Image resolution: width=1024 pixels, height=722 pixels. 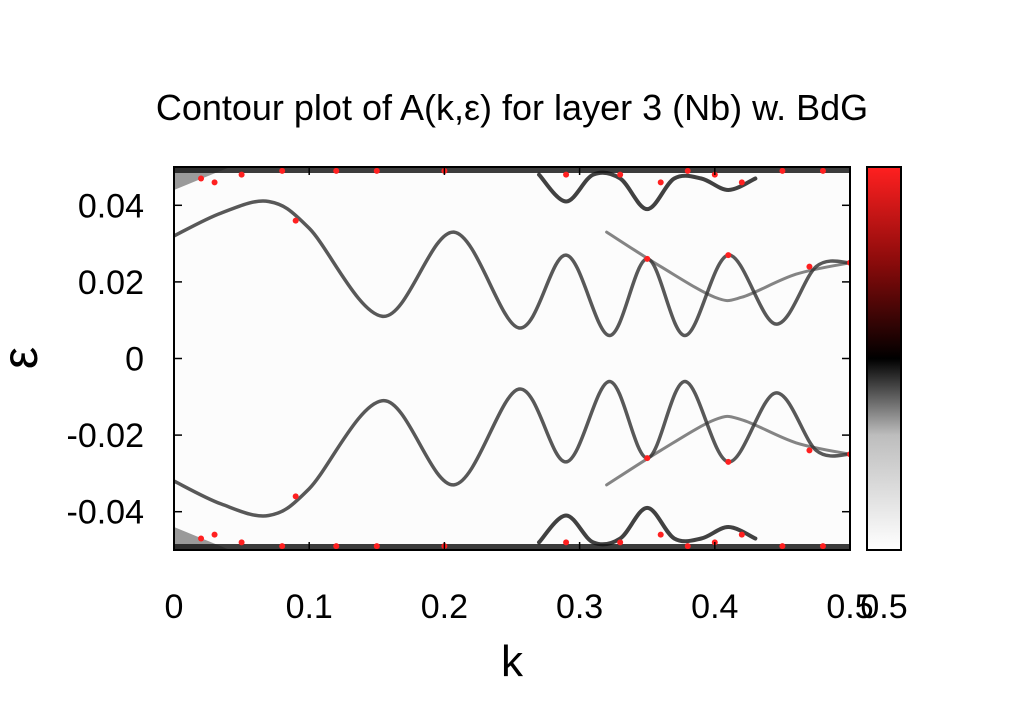 I want to click on x-tick-label: 0.5, so click(x=849, y=607).